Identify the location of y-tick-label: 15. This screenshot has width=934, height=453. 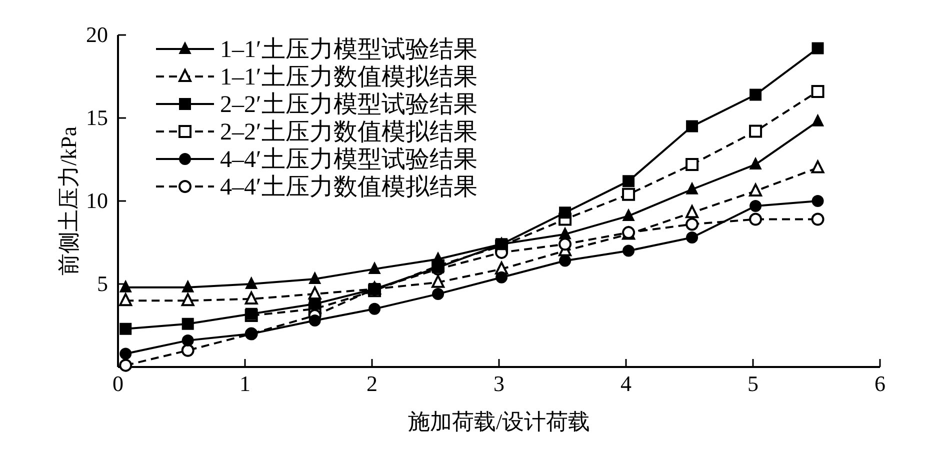
(97, 117).